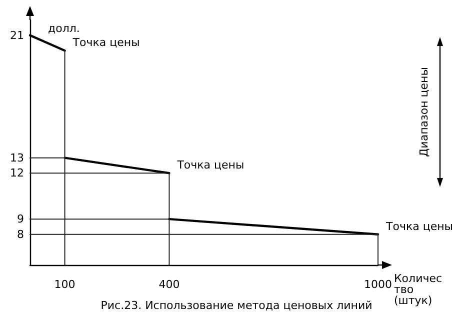  Describe the element at coordinates (17, 173) in the screenshot. I see `y-tick-label: 12` at that location.